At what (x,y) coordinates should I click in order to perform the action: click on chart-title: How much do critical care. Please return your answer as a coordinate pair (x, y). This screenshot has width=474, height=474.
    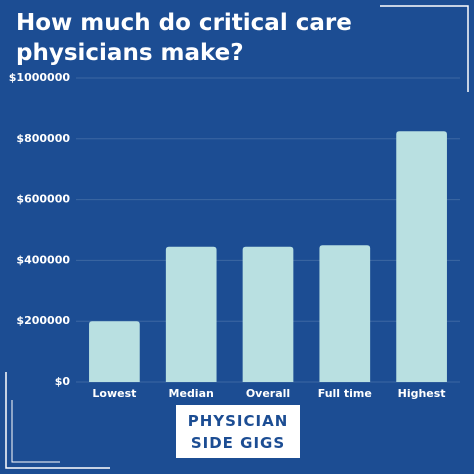
    Looking at the image, I should click on (184, 23).